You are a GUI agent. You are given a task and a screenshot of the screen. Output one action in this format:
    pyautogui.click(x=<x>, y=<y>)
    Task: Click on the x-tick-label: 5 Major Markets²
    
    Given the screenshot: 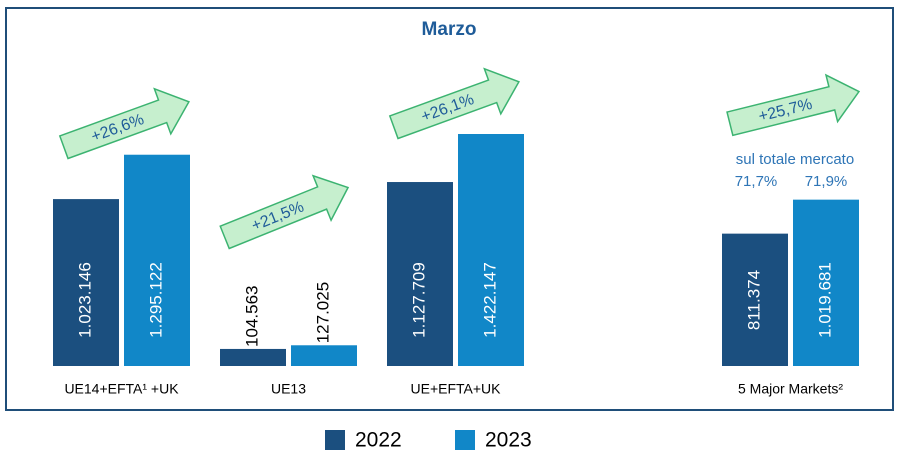 What is the action you would take?
    pyautogui.click(x=790, y=389)
    